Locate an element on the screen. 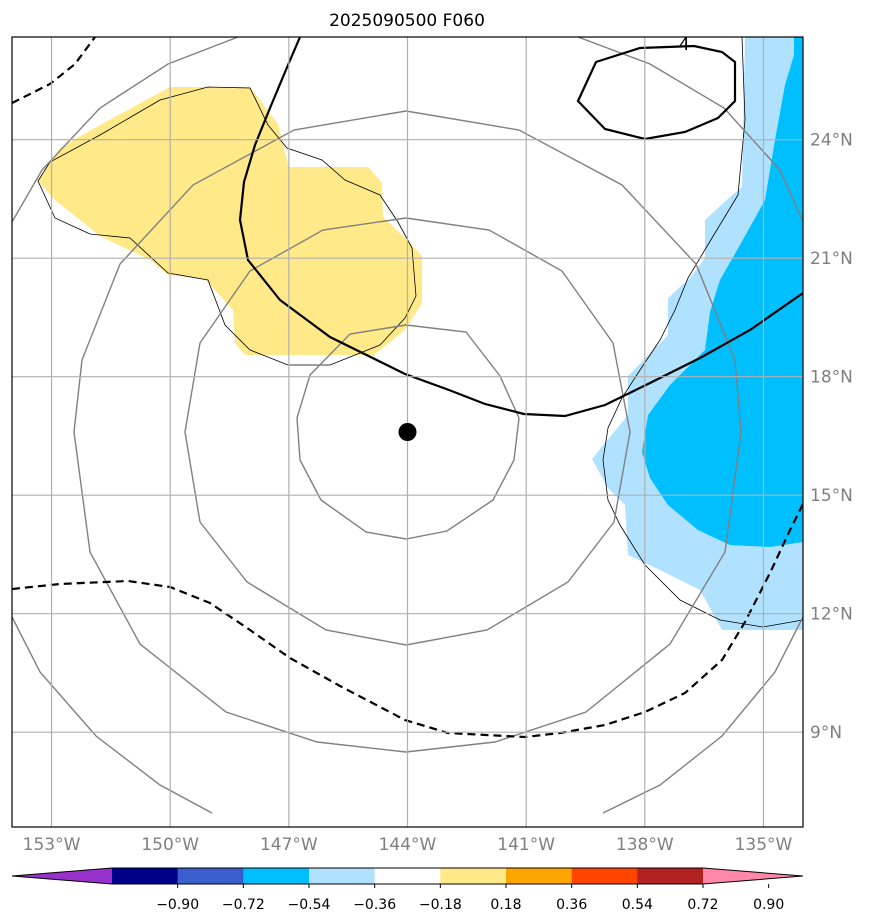  colorbar-tick-label: 0.90 is located at coordinates (768, 905).